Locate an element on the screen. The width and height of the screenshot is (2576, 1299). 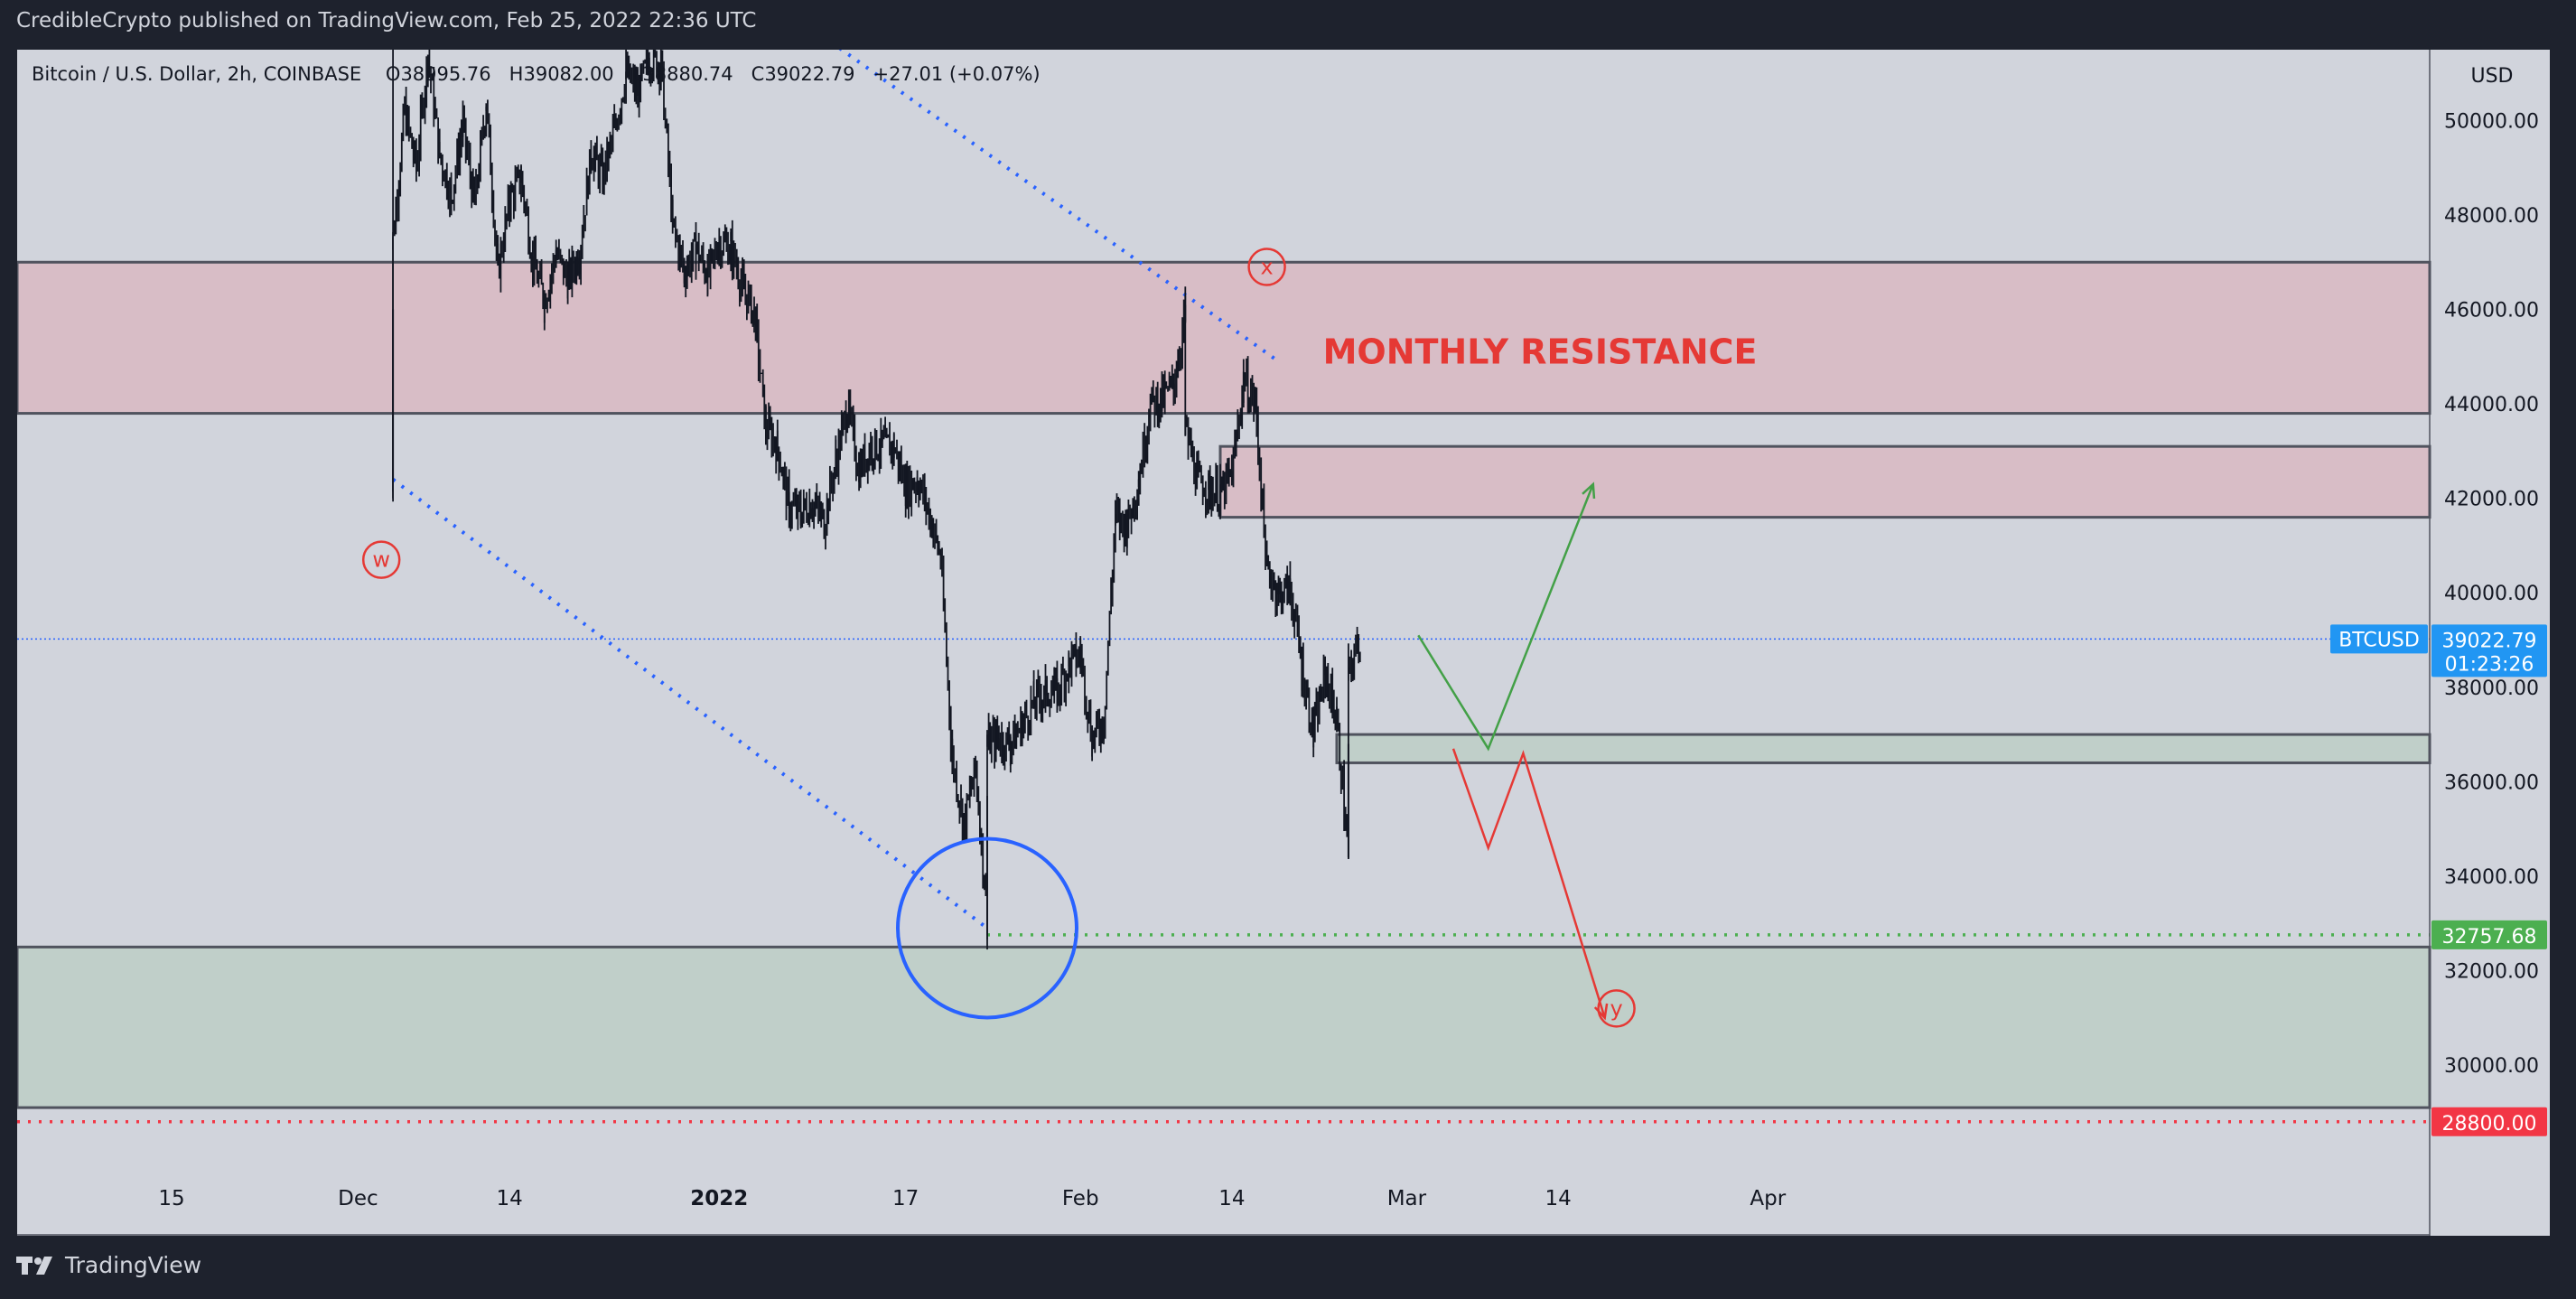
high-label: H is located at coordinates (516, 74).